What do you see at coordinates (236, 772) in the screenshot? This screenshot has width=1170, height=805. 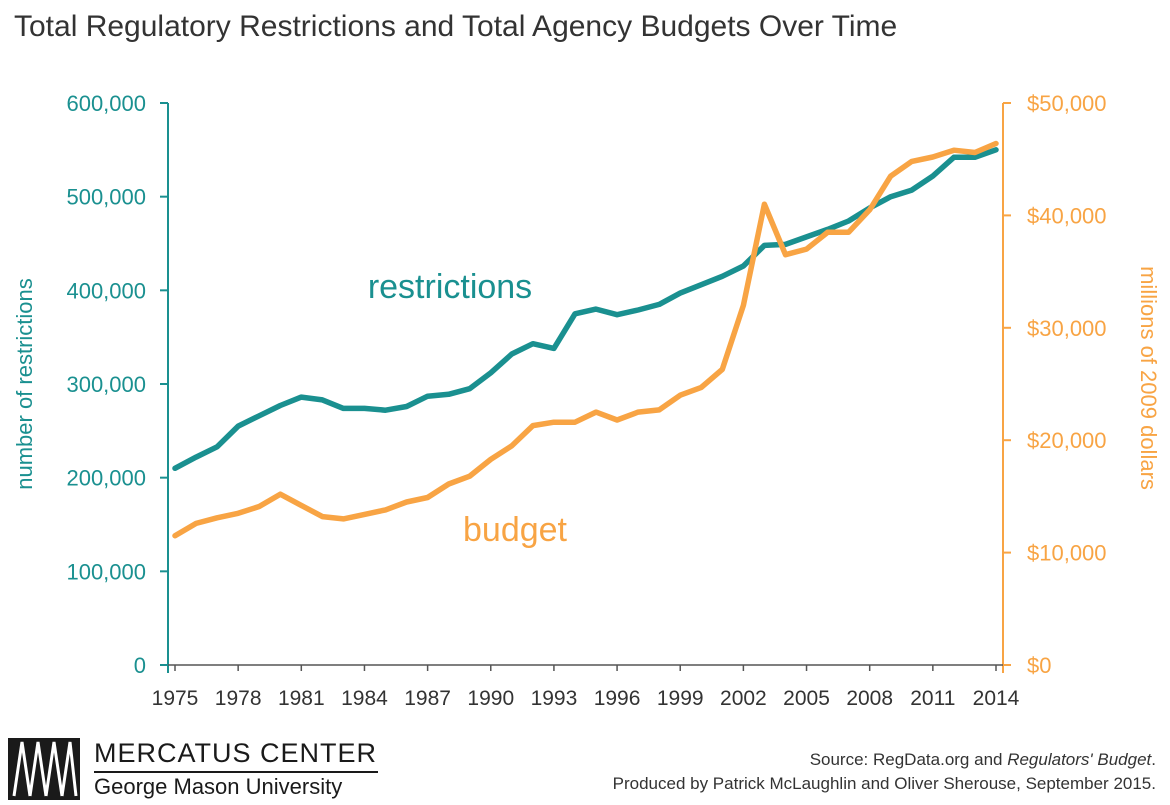 I see `logo-divider` at bounding box center [236, 772].